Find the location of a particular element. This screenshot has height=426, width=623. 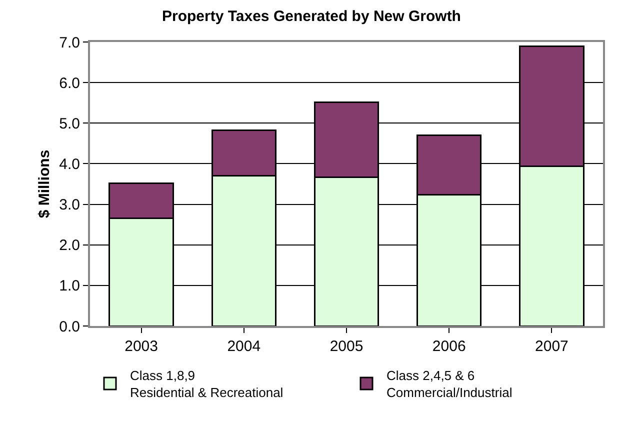

y-axis-title: $ Millions is located at coordinates (44, 184).